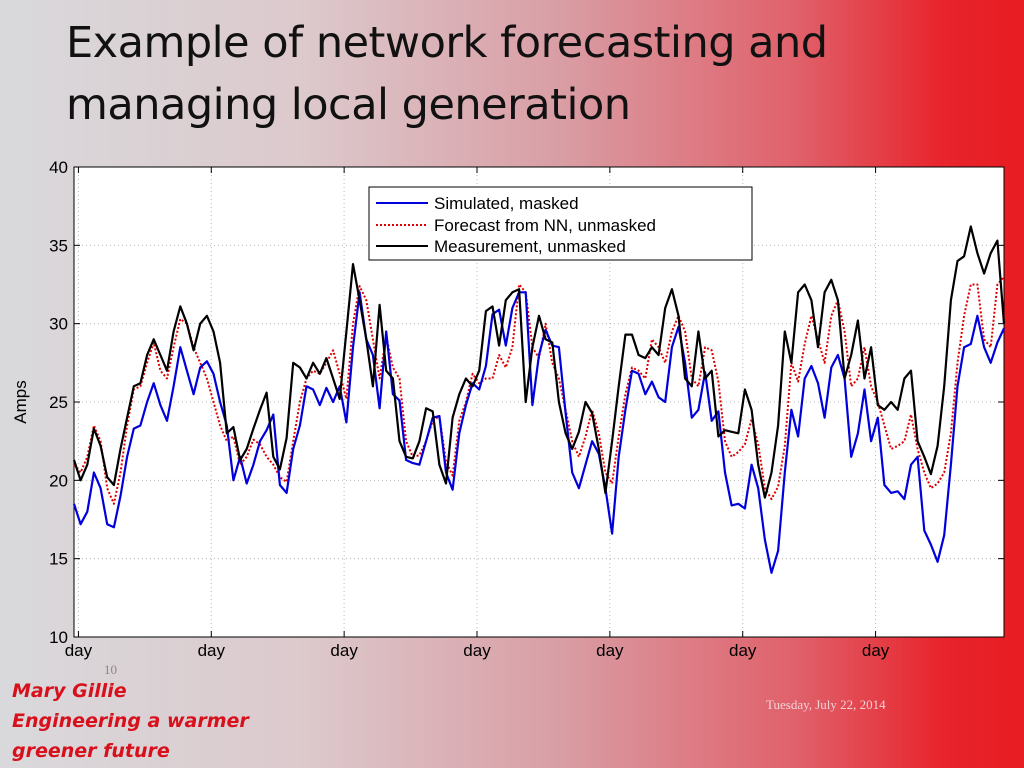 The width and height of the screenshot is (1024, 768). Describe the element at coordinates (58, 637) in the screenshot. I see `y-tick-label: 10` at that location.